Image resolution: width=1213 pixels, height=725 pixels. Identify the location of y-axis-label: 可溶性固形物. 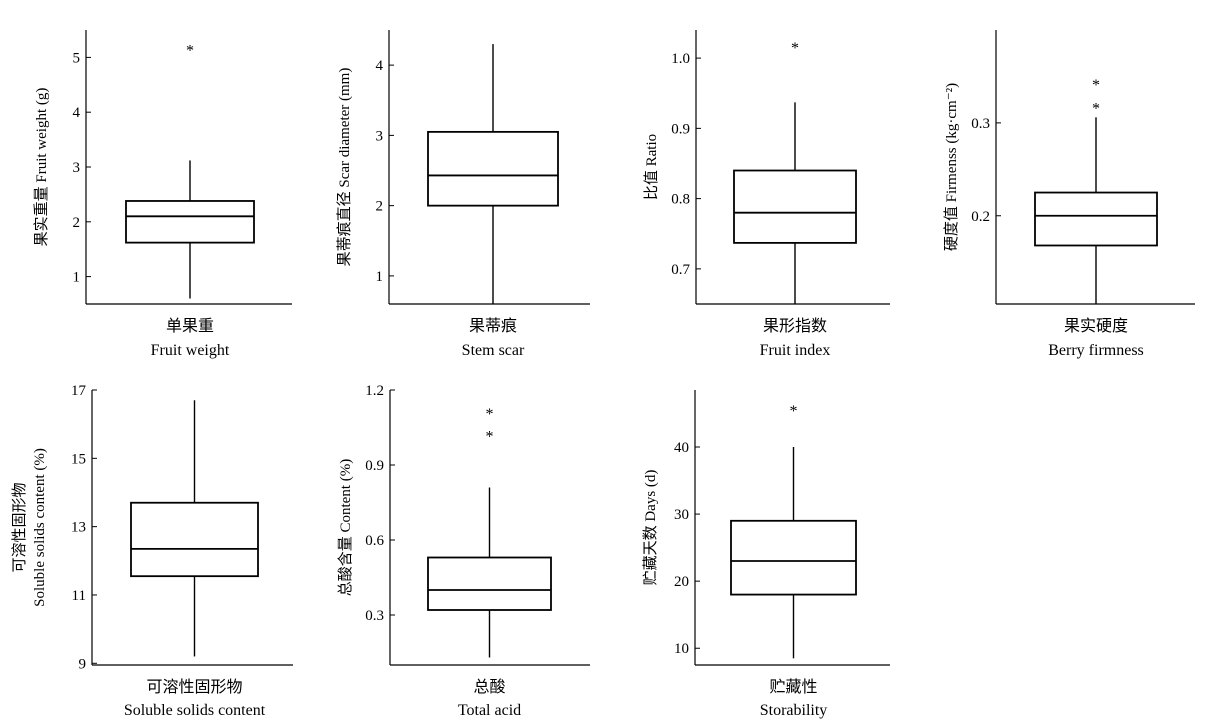
(19, 527).